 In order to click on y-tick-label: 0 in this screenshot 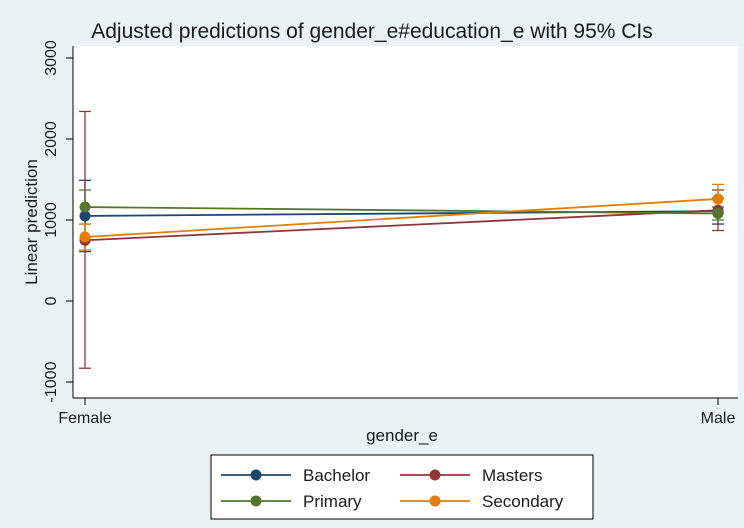, I will do `click(51, 300)`.